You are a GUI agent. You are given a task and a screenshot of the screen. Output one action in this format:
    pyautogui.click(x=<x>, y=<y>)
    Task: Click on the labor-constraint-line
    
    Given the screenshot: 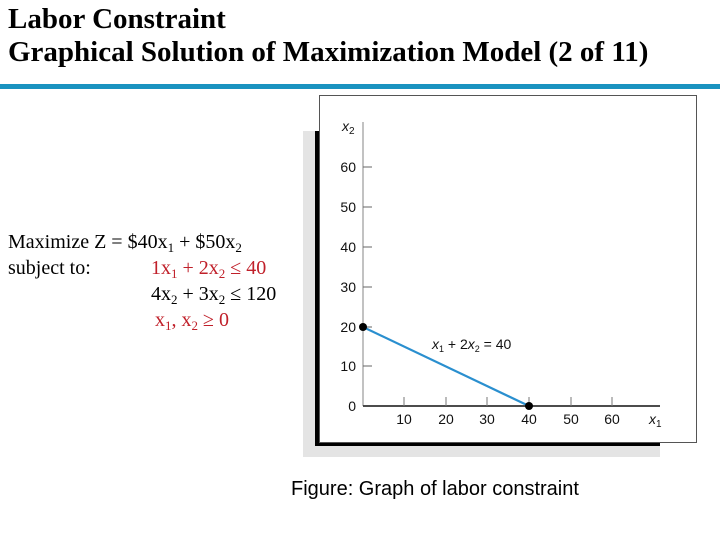 What is the action you would take?
    pyautogui.click(x=446, y=366)
    